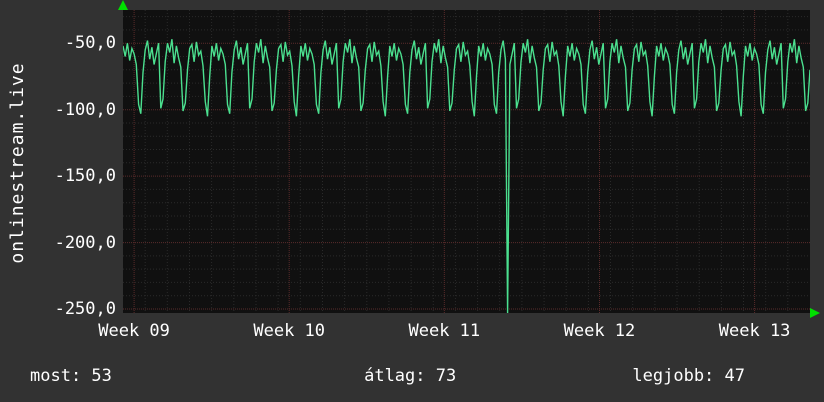  I want to click on x-axis-label: Week 12, so click(599, 331).